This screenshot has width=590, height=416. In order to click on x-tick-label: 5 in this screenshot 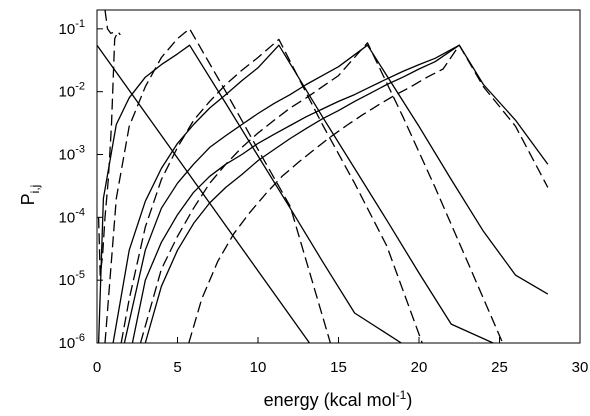, I will do `click(177, 367)`.